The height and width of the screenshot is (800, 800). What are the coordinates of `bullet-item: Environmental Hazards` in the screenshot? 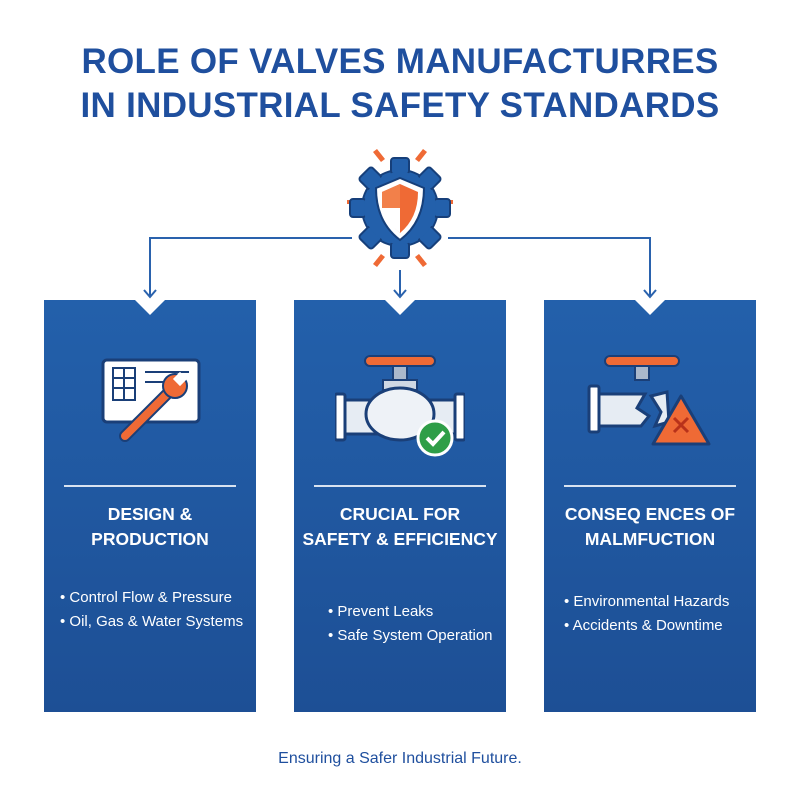 It's located at (658, 602).